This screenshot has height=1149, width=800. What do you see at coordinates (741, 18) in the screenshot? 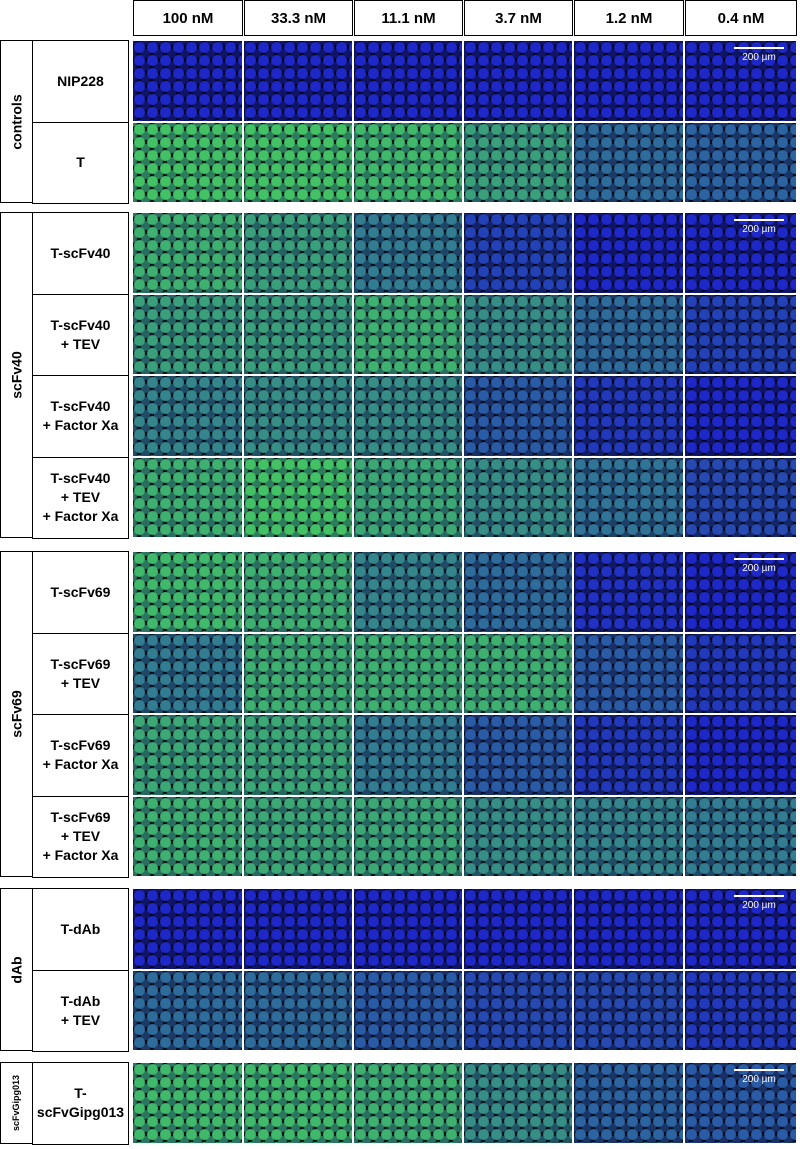
I see `column-header: 0.4 nM` at bounding box center [741, 18].